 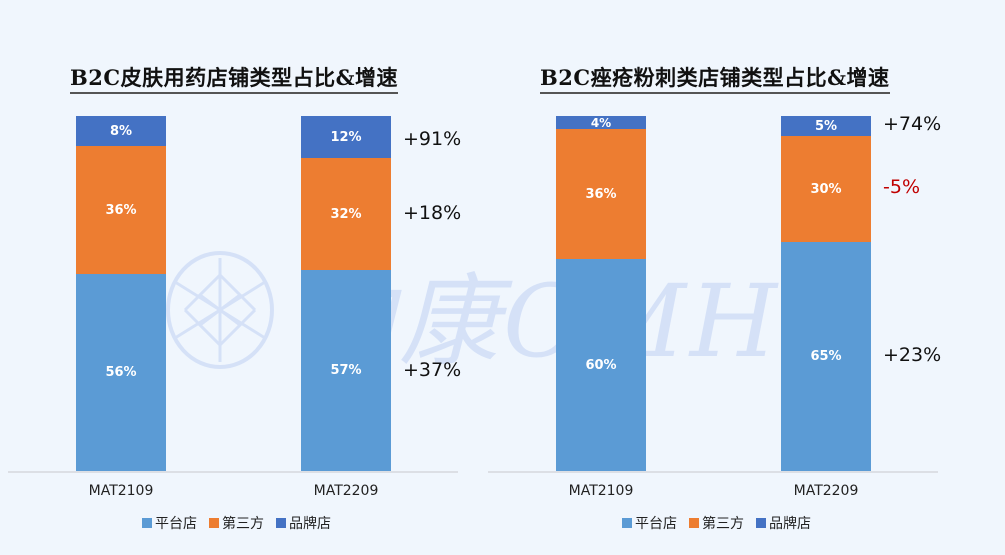 I want to click on growth-brand: +91%, so click(x=432, y=139).